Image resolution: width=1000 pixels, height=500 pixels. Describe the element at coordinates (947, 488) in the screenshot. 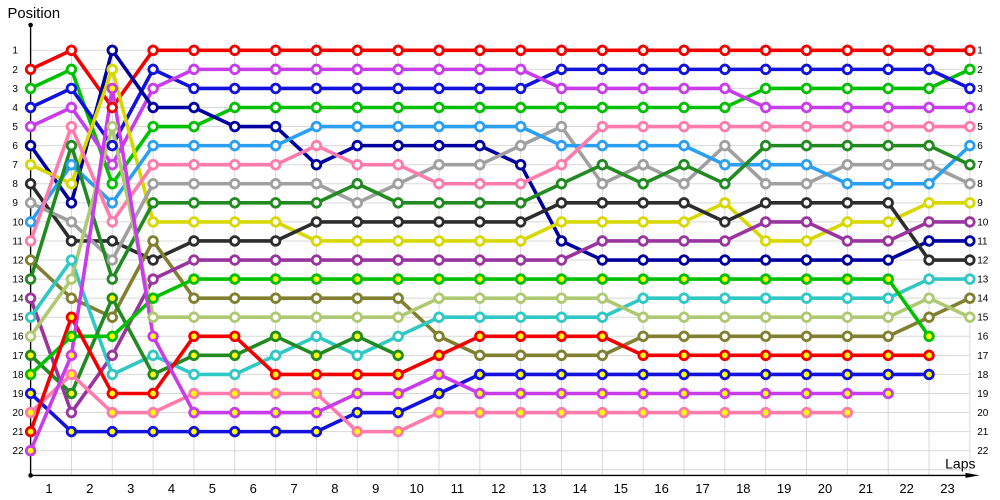

I see `svg-text: 23` at that location.